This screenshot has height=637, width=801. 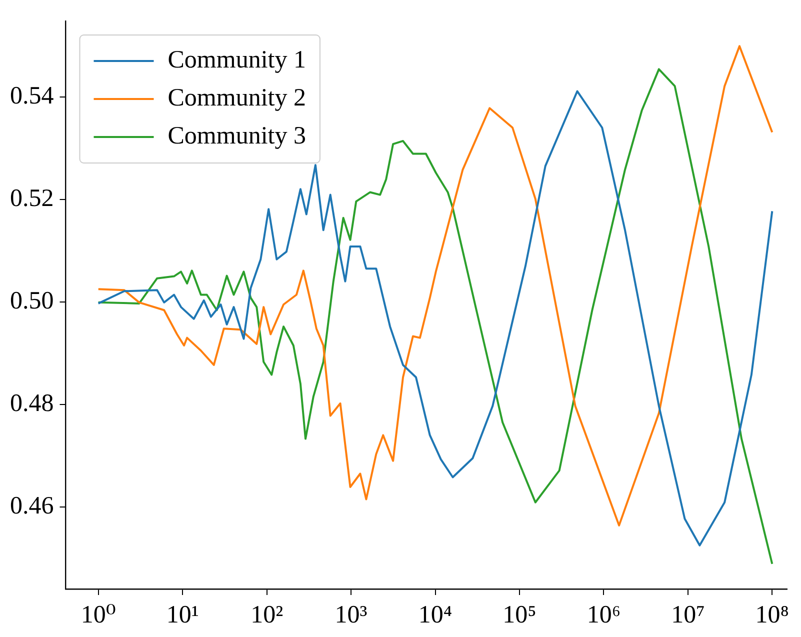 What do you see at coordinates (435, 615) in the screenshot?
I see `x-tick-label: 10⁴` at bounding box center [435, 615].